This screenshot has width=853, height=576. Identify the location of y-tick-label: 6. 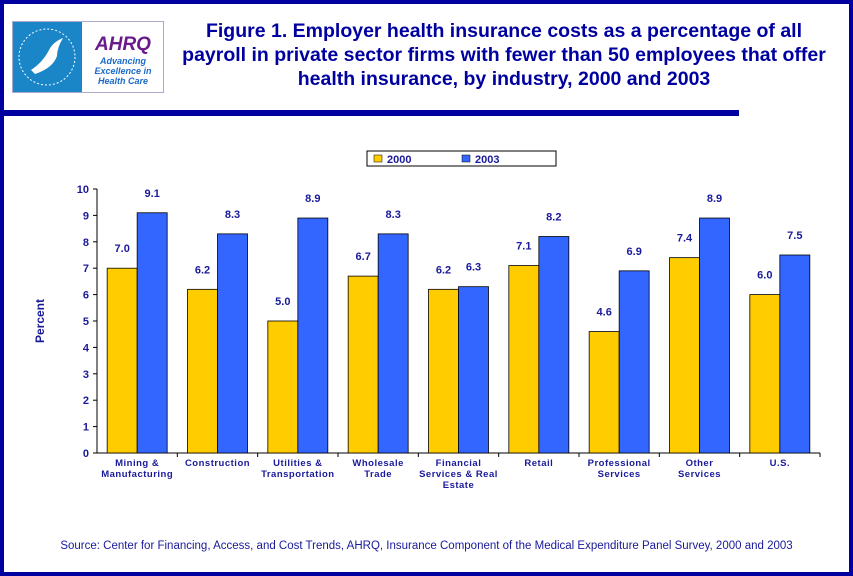
(86, 296).